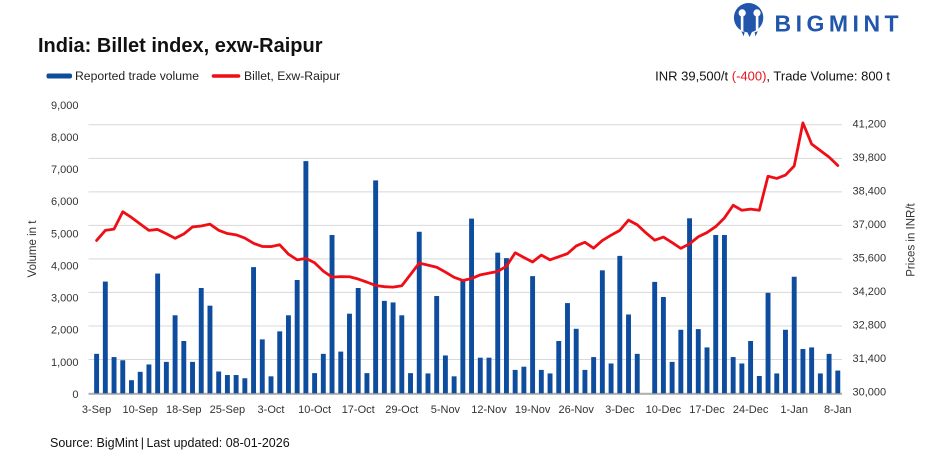 The image size is (932, 470). Describe the element at coordinates (870, 359) in the screenshot. I see `svg-text: 31,400` at that location.